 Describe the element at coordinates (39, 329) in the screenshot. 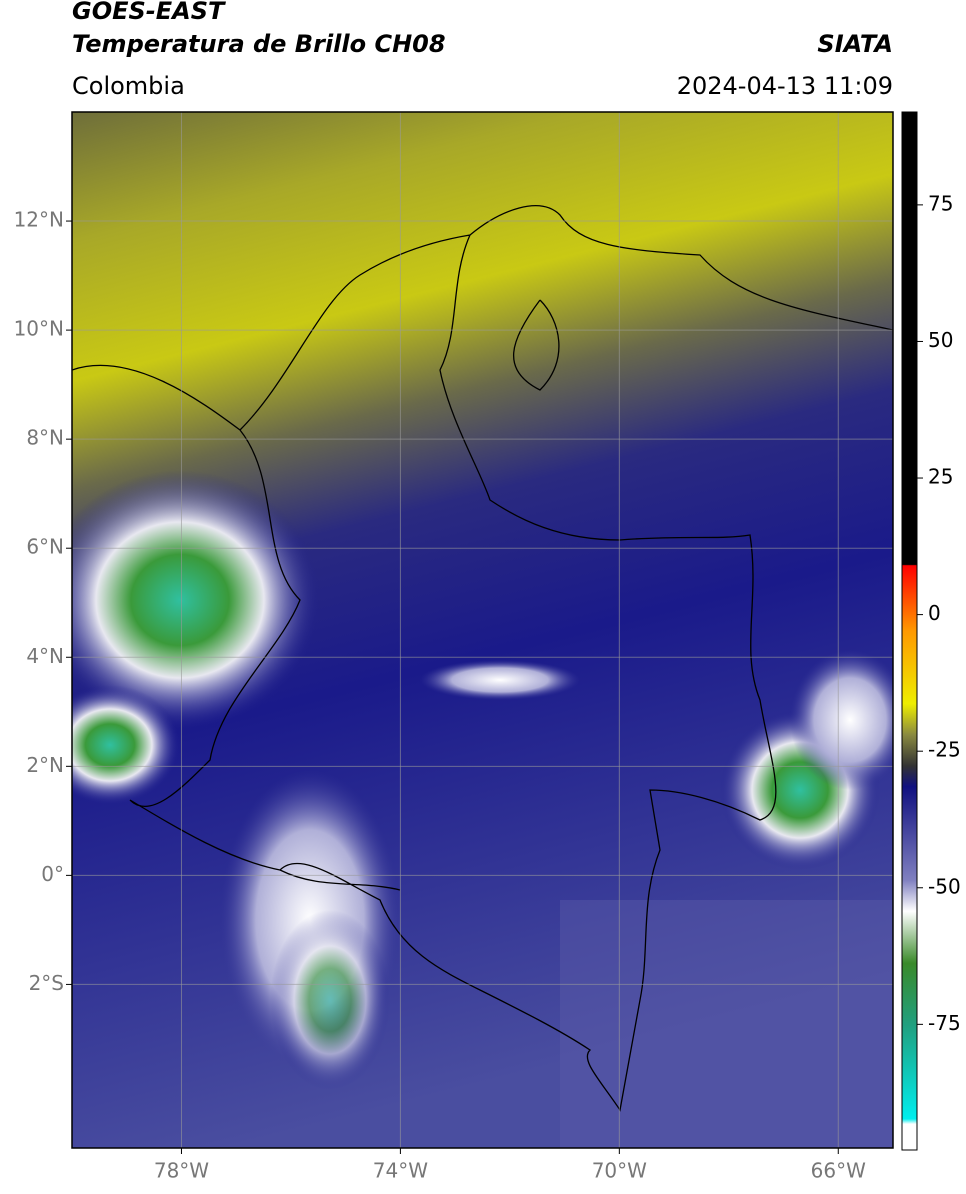

I see `y-tick-label: 10°N` at that location.